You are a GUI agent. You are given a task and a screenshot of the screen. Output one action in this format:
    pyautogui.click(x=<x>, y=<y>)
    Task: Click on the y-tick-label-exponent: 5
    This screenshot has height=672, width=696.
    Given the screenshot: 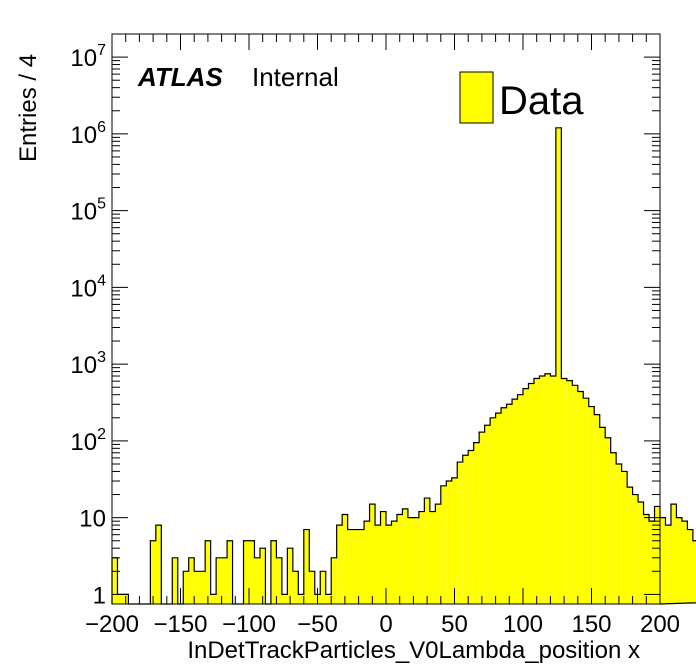 What is the action you would take?
    pyautogui.click(x=101, y=204)
    